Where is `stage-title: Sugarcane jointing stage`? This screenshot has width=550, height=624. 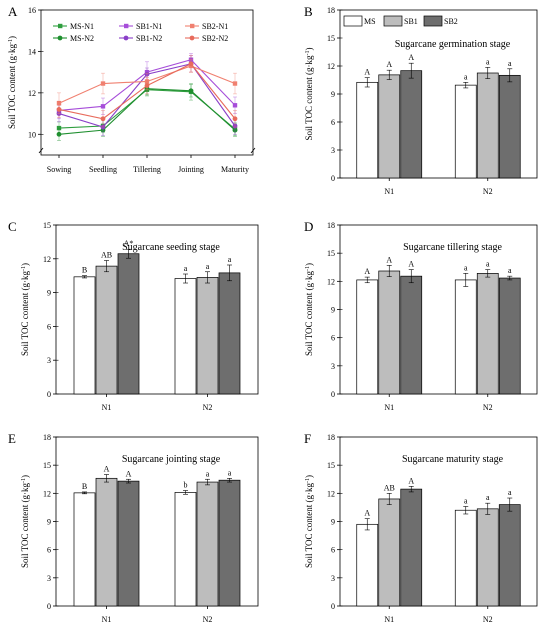 stage-title: Sugarcane jointing stage is located at coordinates (171, 459).